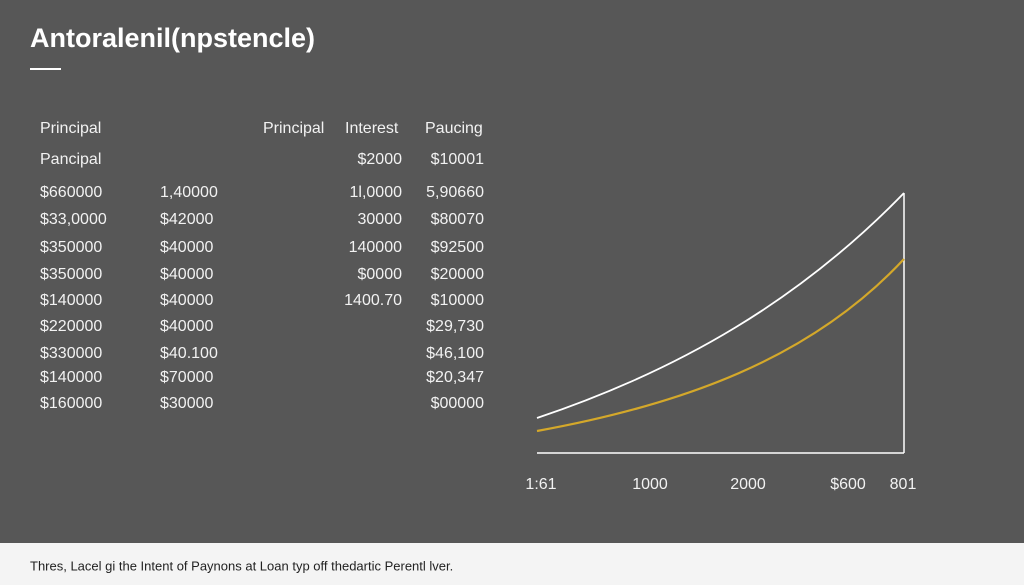 Image resolution: width=1024 pixels, height=585 pixels. I want to click on table-cell: 140000, so click(375, 247).